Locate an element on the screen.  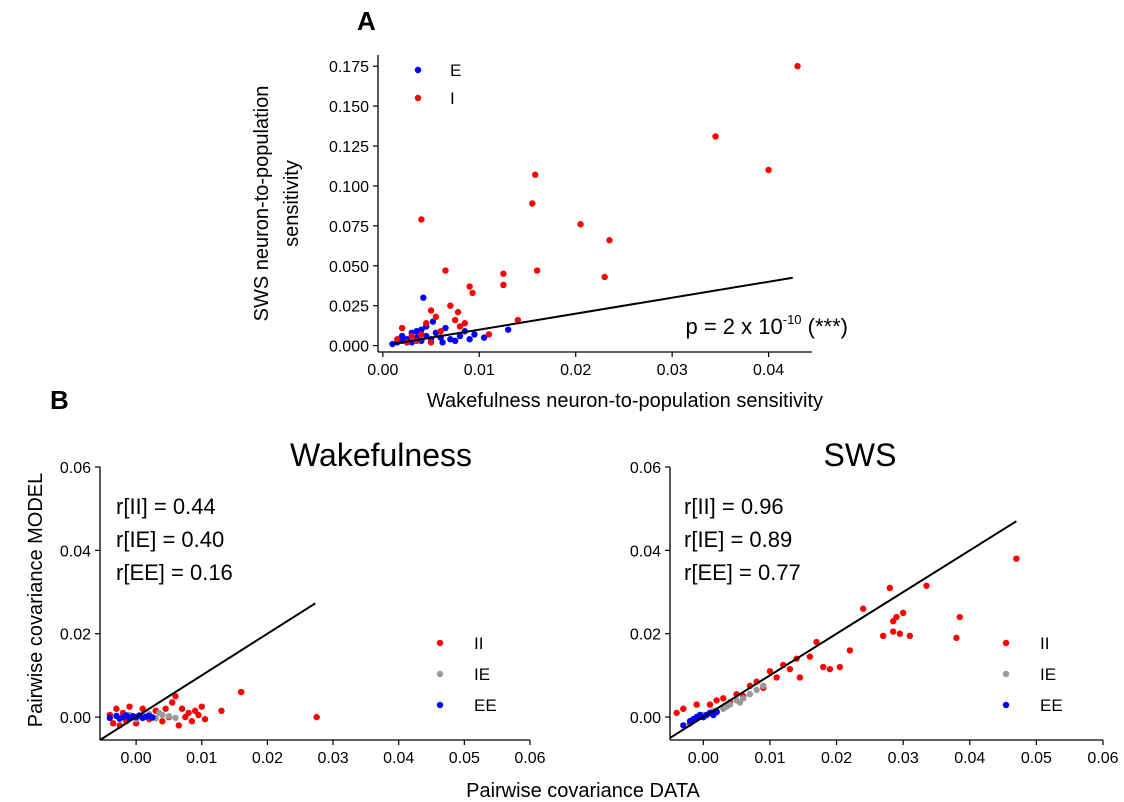
correlation-stat: r[EE] = 0.16 is located at coordinates (174, 572).